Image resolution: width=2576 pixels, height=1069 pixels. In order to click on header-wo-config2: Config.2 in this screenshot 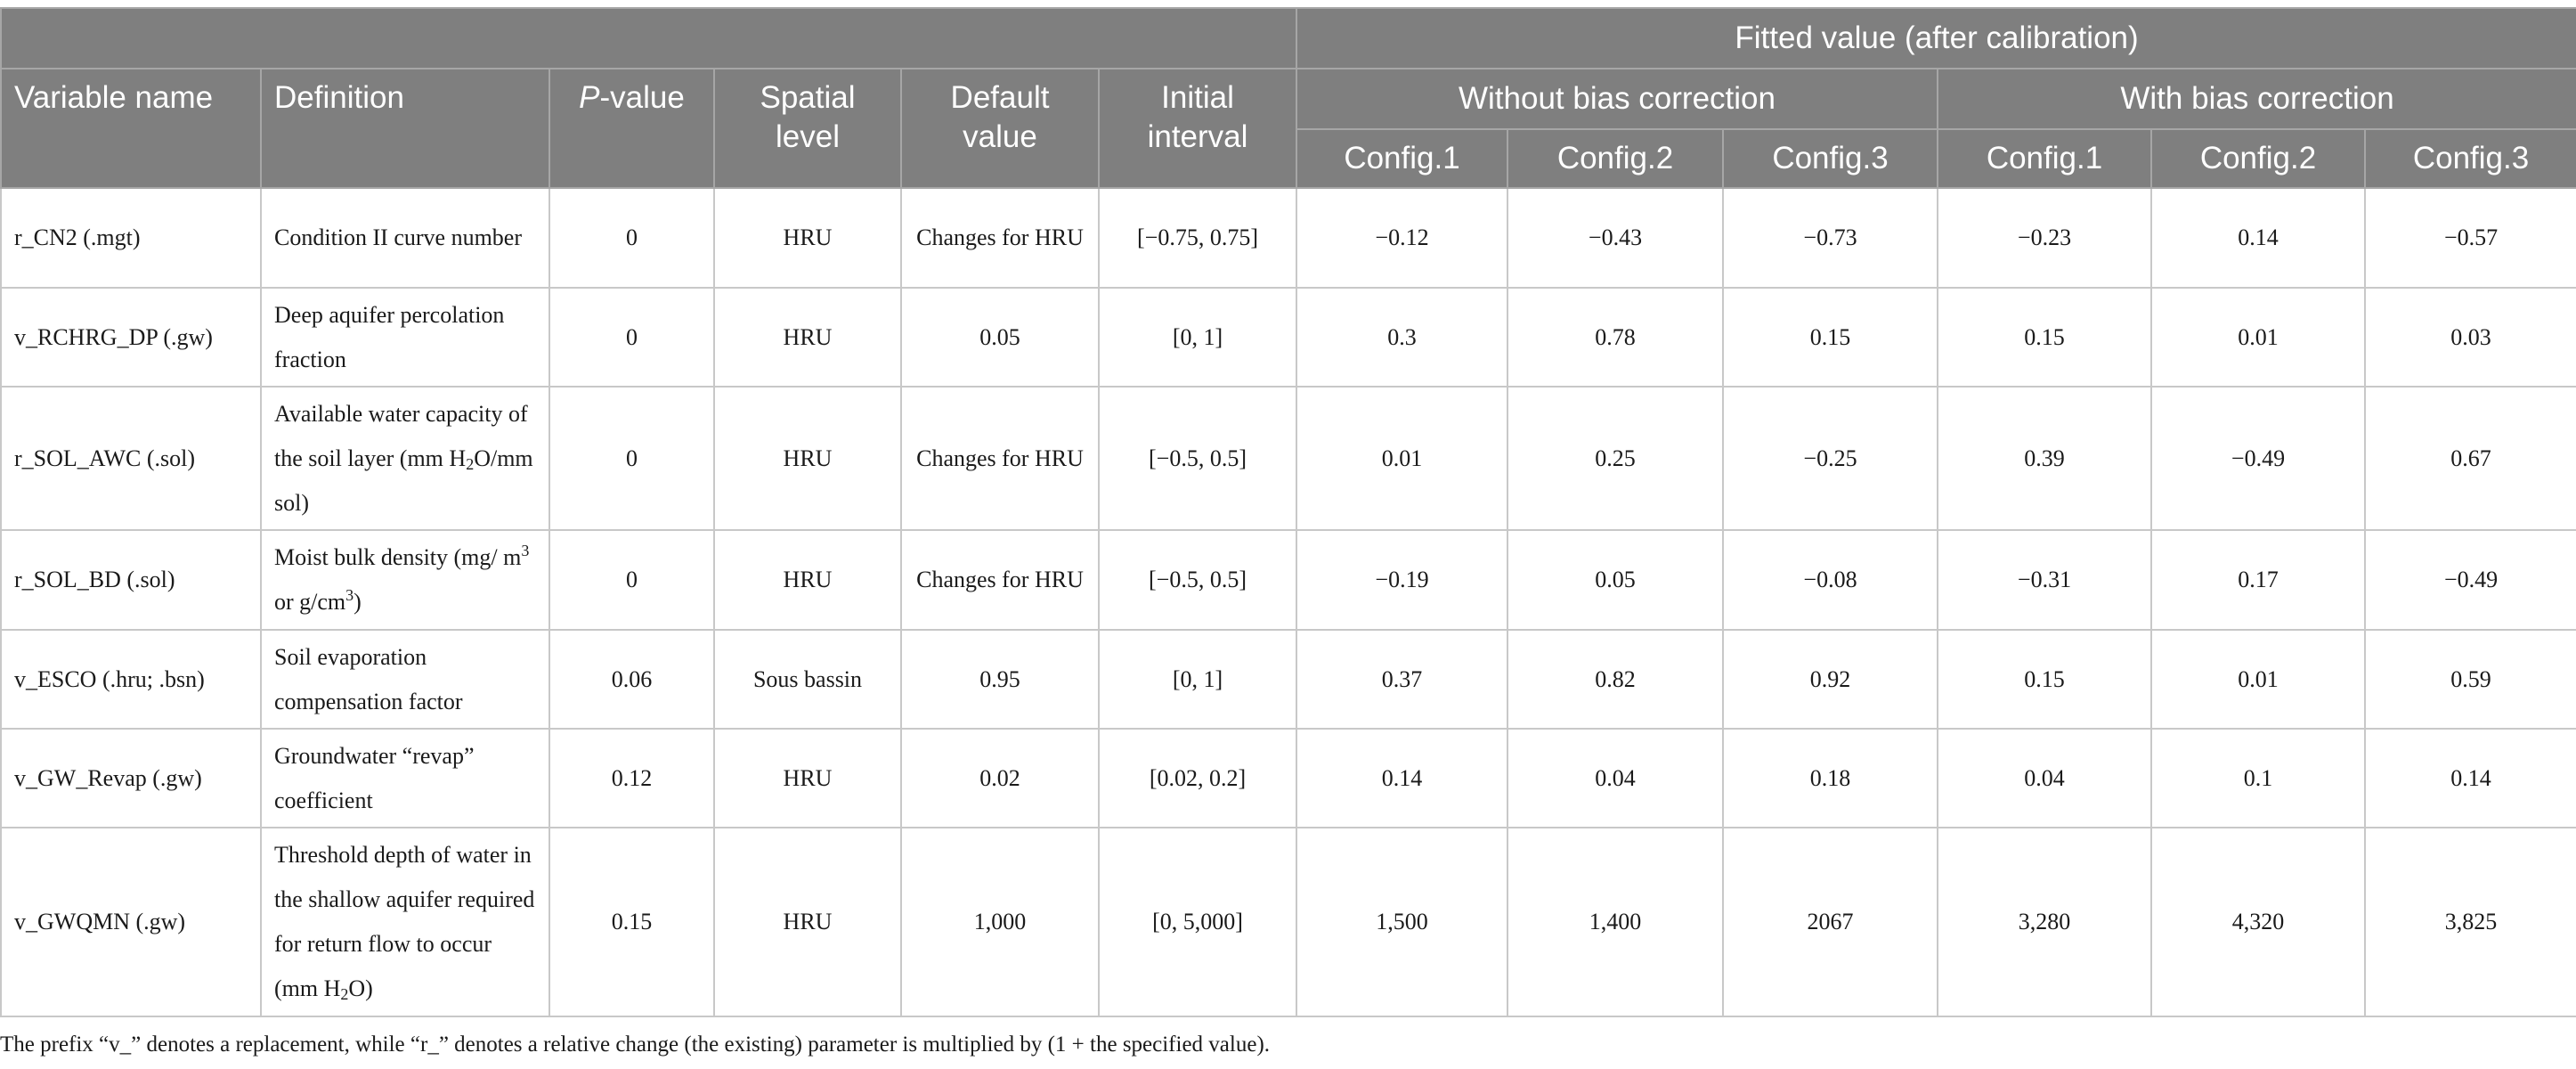, I will do `click(1615, 158)`.